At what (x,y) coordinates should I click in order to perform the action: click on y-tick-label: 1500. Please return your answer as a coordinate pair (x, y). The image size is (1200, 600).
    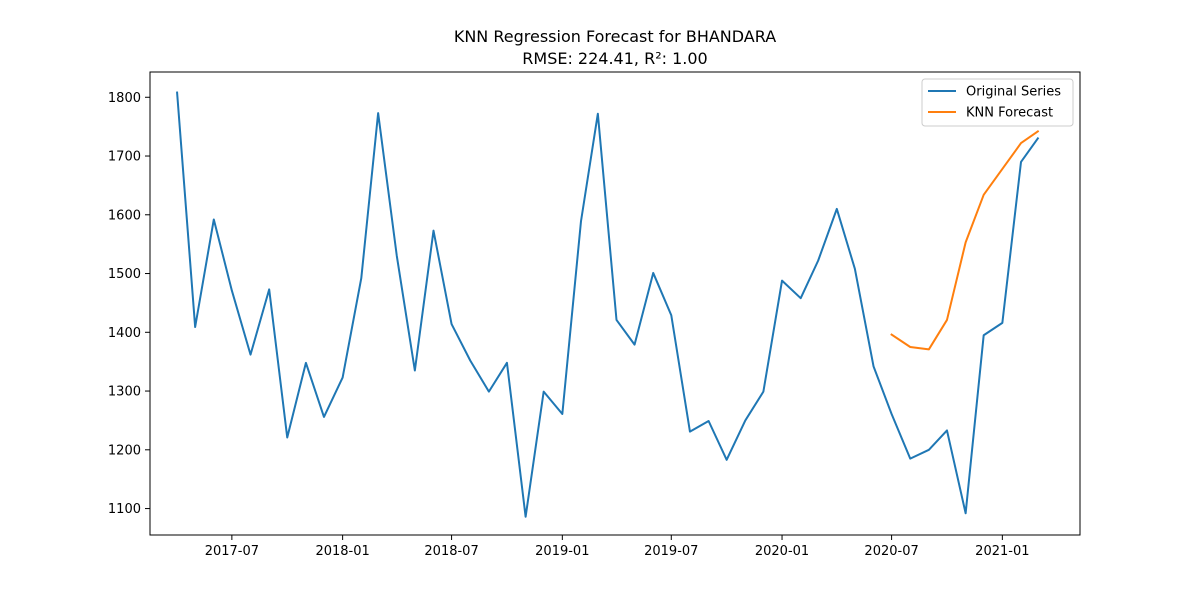
    Looking at the image, I should click on (124, 274).